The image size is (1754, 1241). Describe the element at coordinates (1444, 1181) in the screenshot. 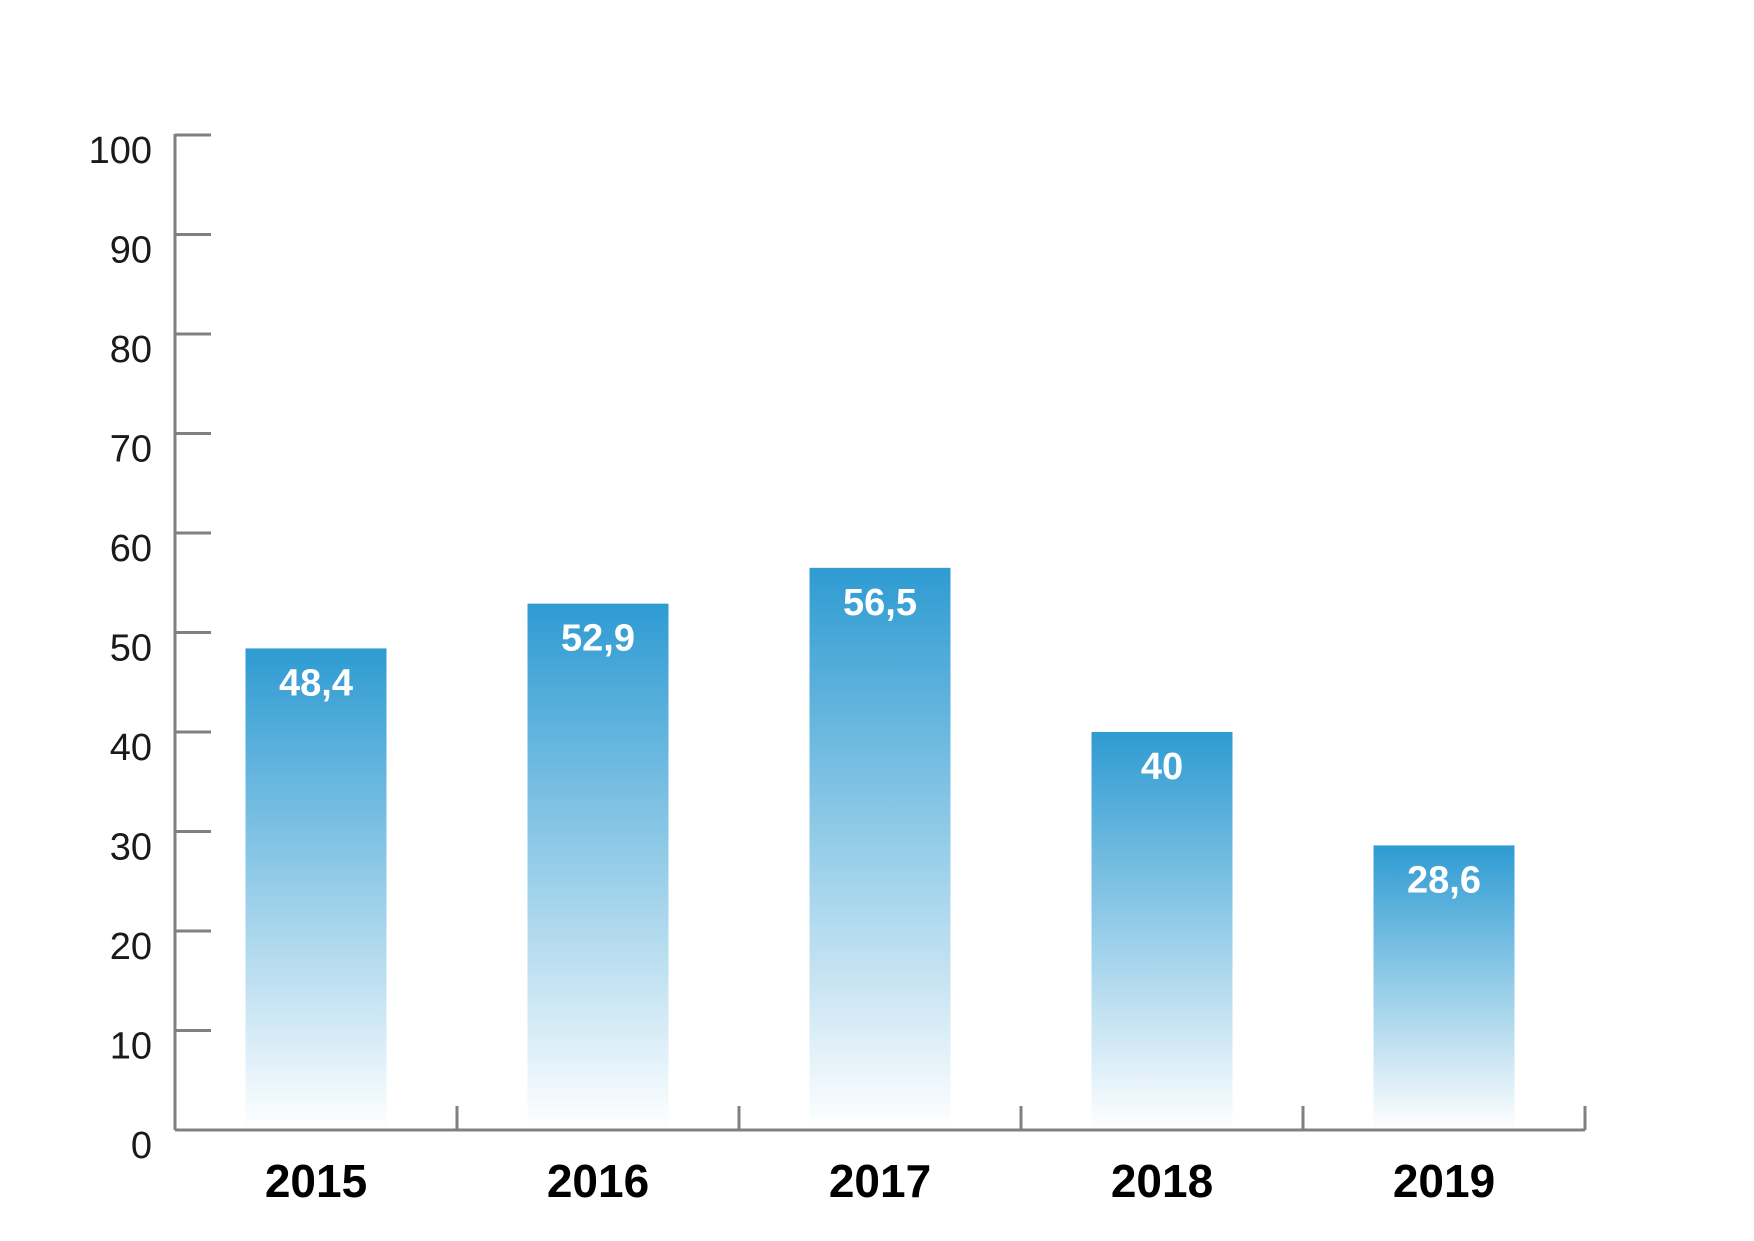

I see `x-tick-label-2019: 2019` at that location.